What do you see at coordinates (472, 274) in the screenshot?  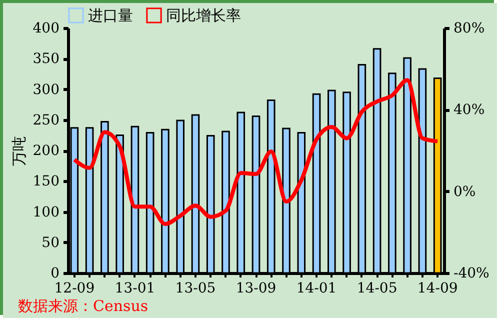 I see `y2-tick-label: -40%` at bounding box center [472, 274].